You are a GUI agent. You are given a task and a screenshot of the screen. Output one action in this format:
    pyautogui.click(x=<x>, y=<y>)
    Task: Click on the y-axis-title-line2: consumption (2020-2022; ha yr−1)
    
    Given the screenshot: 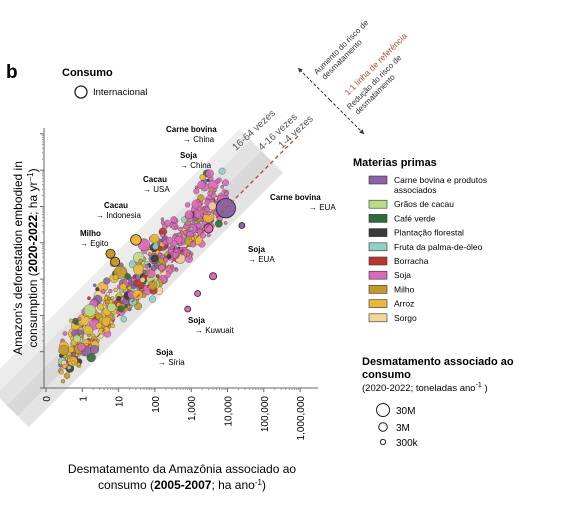 What is the action you would take?
    pyautogui.click(x=33, y=257)
    